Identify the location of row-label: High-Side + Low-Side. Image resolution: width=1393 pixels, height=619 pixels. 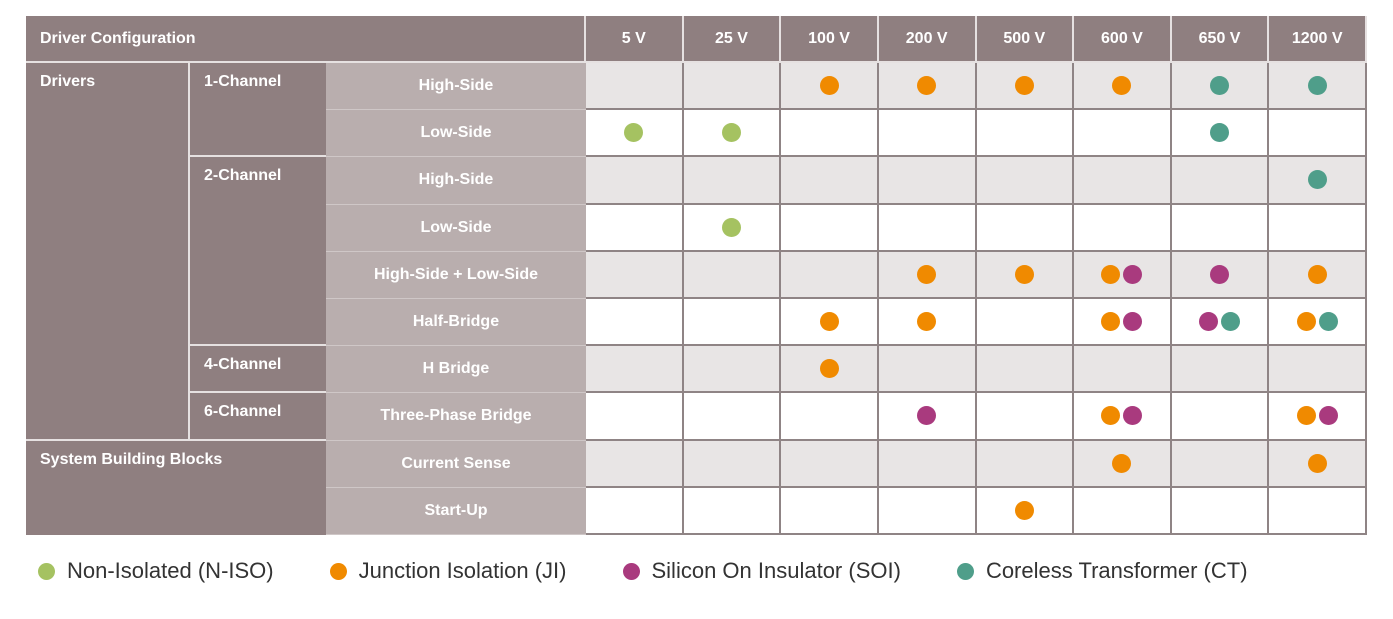
(456, 275).